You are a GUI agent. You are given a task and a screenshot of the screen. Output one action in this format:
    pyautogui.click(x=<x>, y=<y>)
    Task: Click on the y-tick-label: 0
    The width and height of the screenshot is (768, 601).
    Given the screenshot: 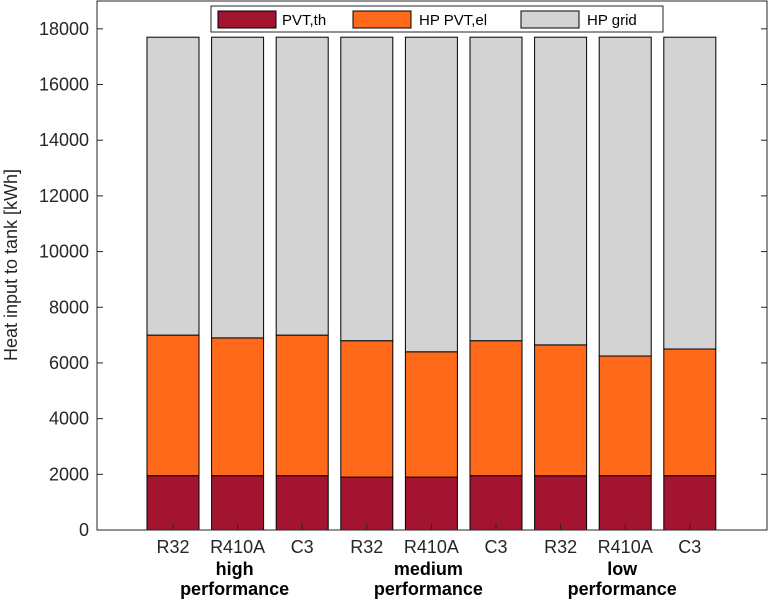 What is the action you would take?
    pyautogui.click(x=84, y=530)
    